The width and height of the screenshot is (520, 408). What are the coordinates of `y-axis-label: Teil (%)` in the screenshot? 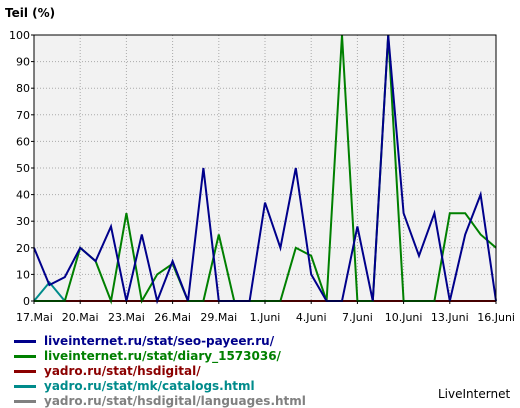 It's located at (30, 13).